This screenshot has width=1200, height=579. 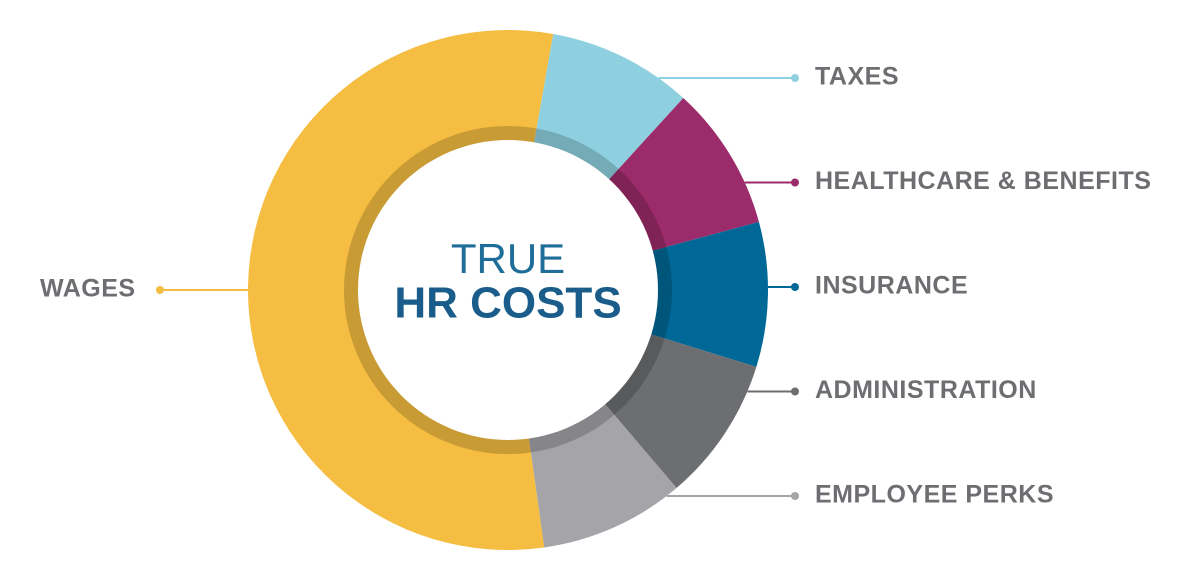 I want to click on slice-label: WAGES, so click(x=88, y=289).